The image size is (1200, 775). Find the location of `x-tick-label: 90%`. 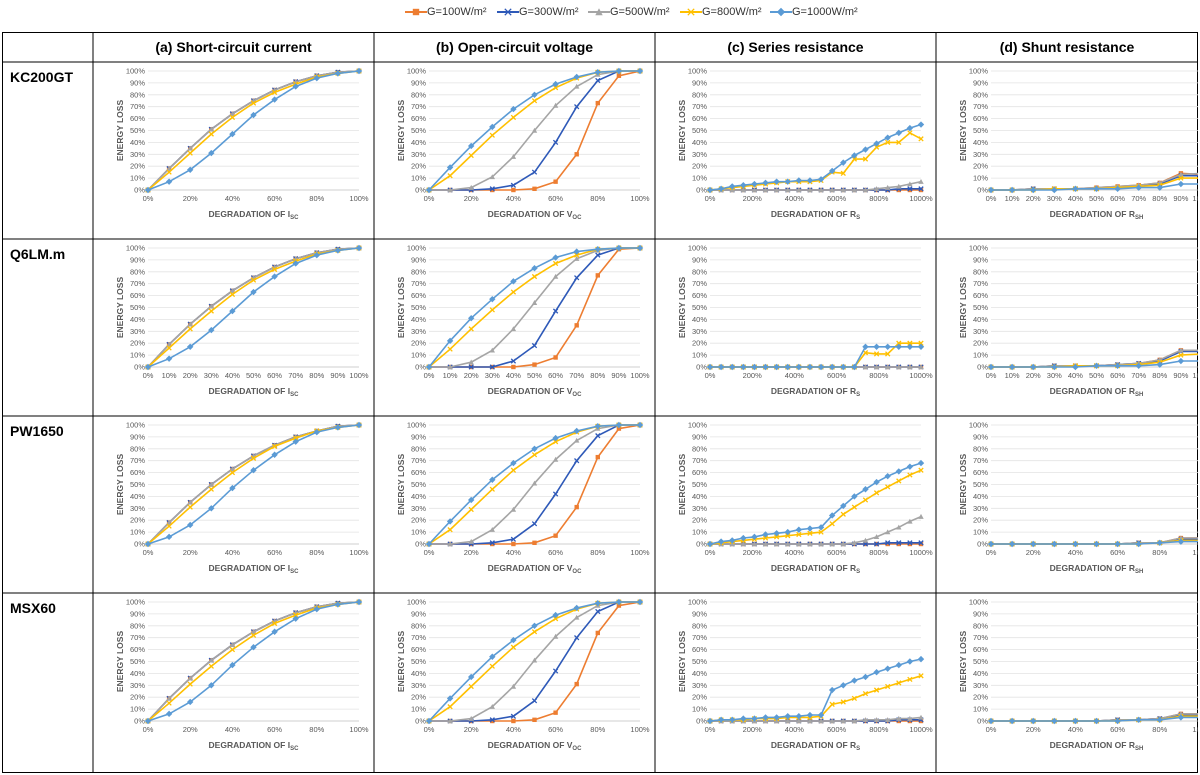

x-tick-label: 90% is located at coordinates (1180, 198).